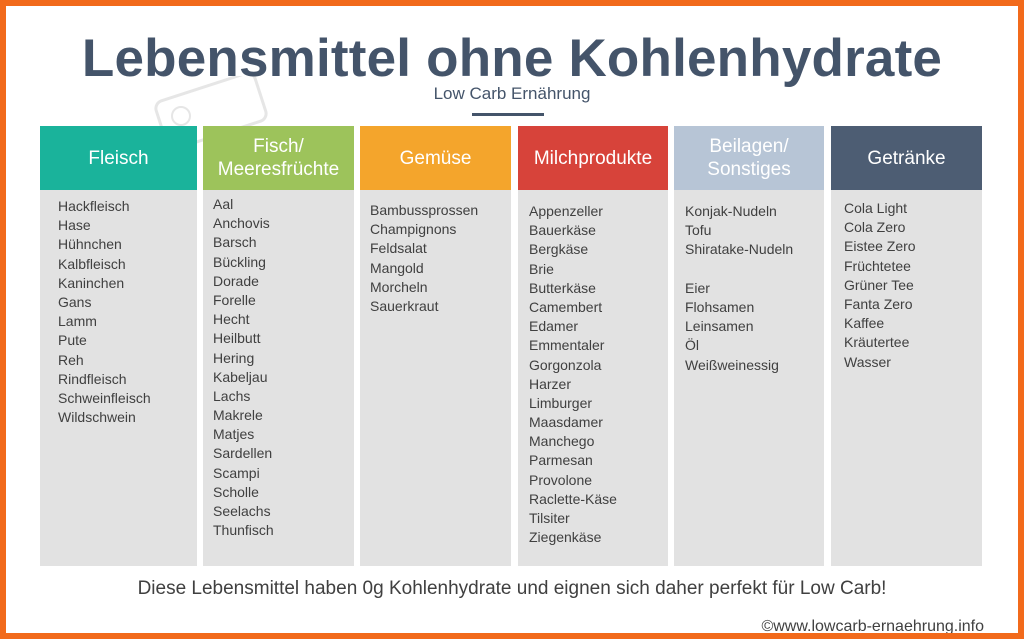 This screenshot has height=639, width=1024. What do you see at coordinates (880, 246) in the screenshot?
I see `food-item: Eistee Zero` at bounding box center [880, 246].